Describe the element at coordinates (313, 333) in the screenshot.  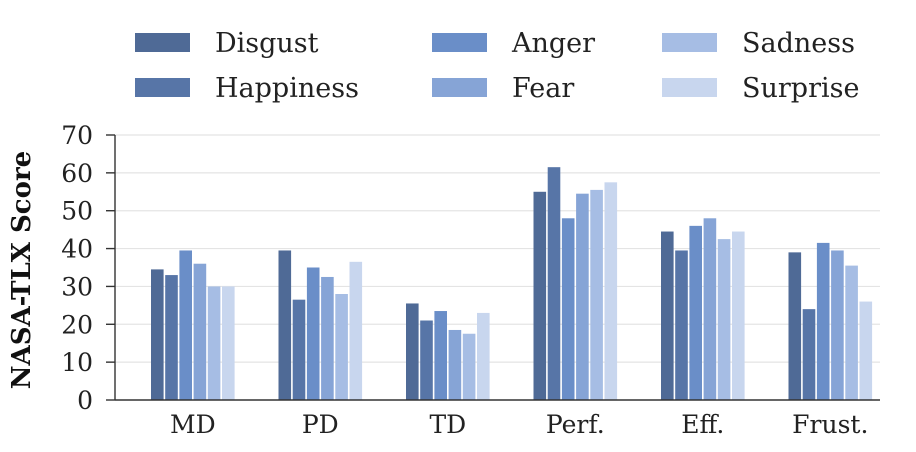
I see `bar-pd-anger` at that location.